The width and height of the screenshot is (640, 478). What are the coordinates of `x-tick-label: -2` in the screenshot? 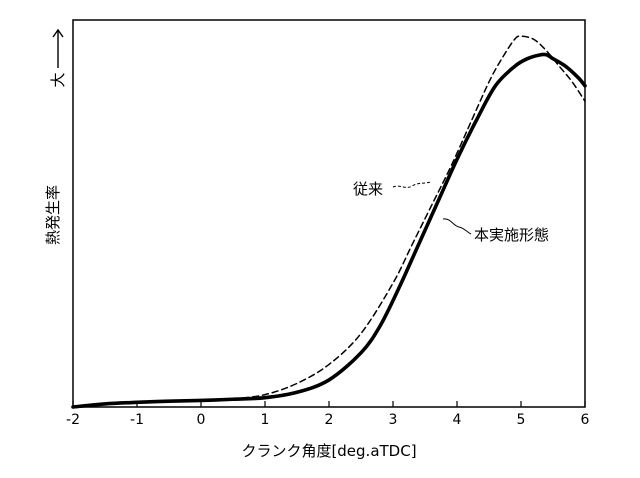 It's located at (73, 420).